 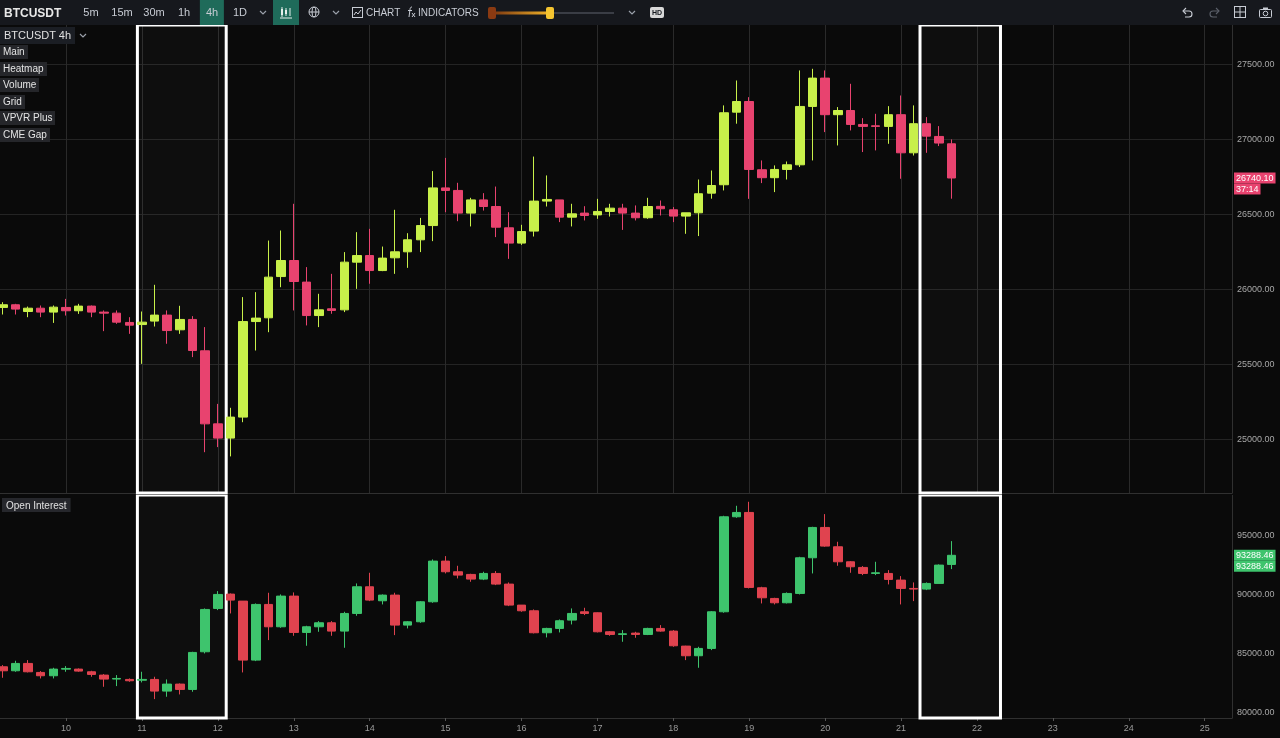 What do you see at coordinates (1256, 439) in the screenshot?
I see `y-tick-label: 25000.00` at bounding box center [1256, 439].